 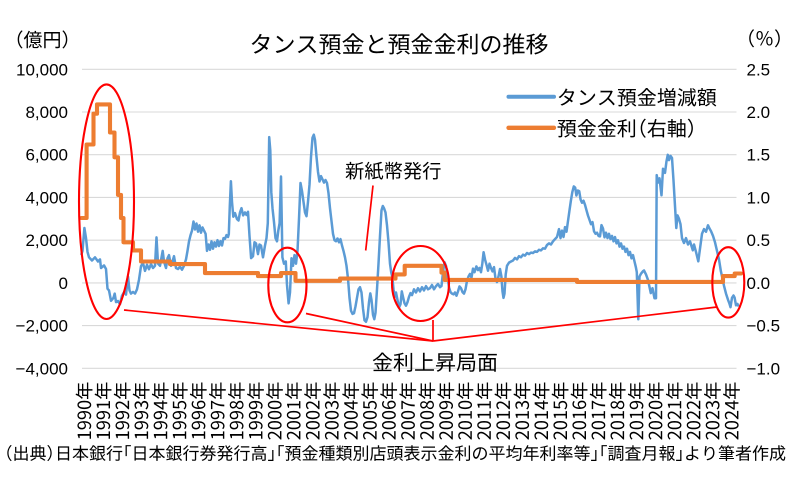 I want to click on svg-text: 10,000, so click(x=42, y=69).